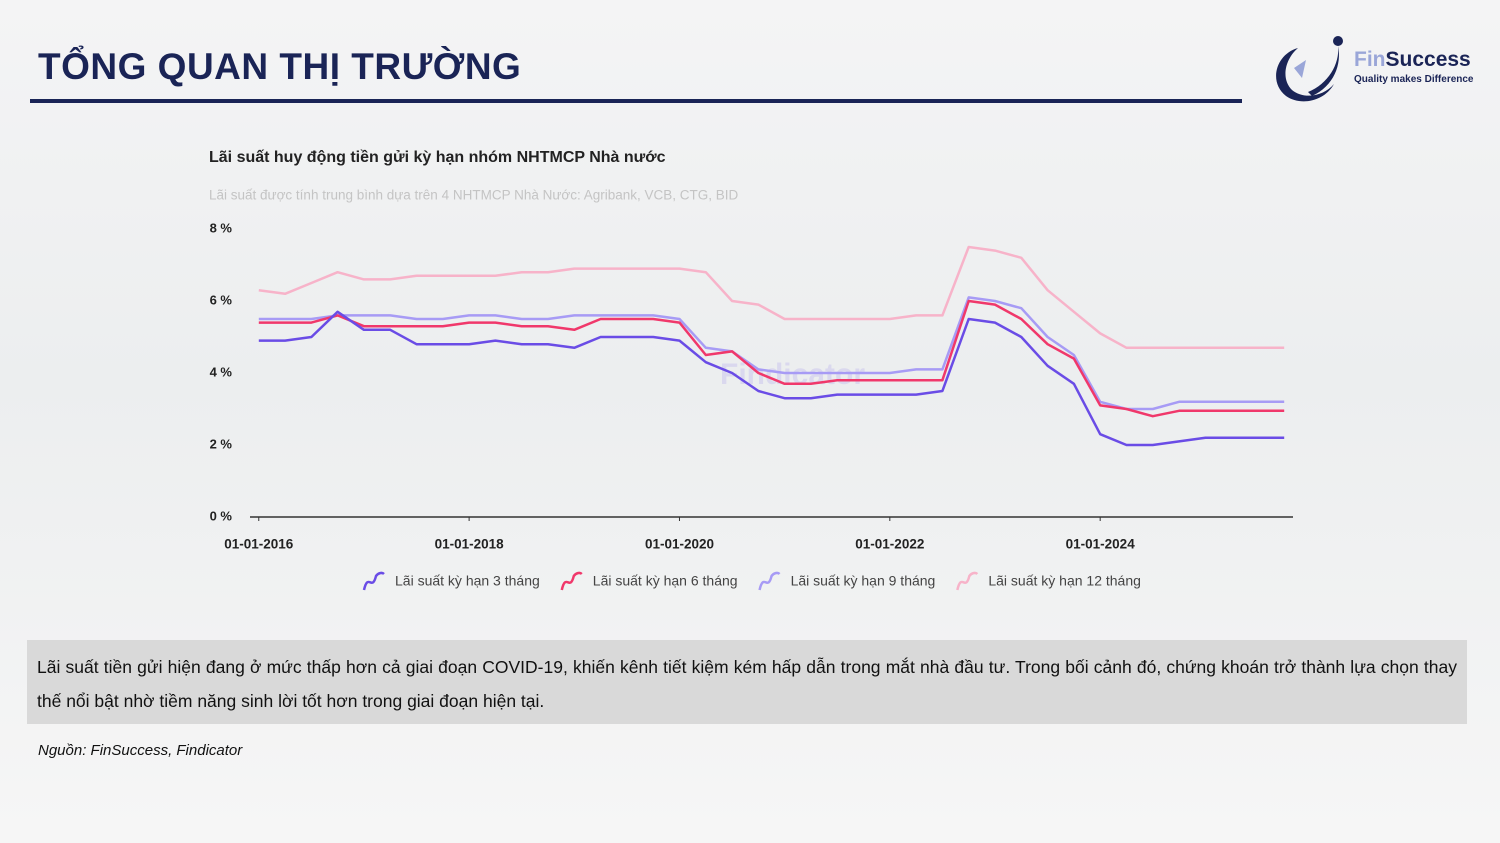  I want to click on watermark: Findicator, so click(792, 374).